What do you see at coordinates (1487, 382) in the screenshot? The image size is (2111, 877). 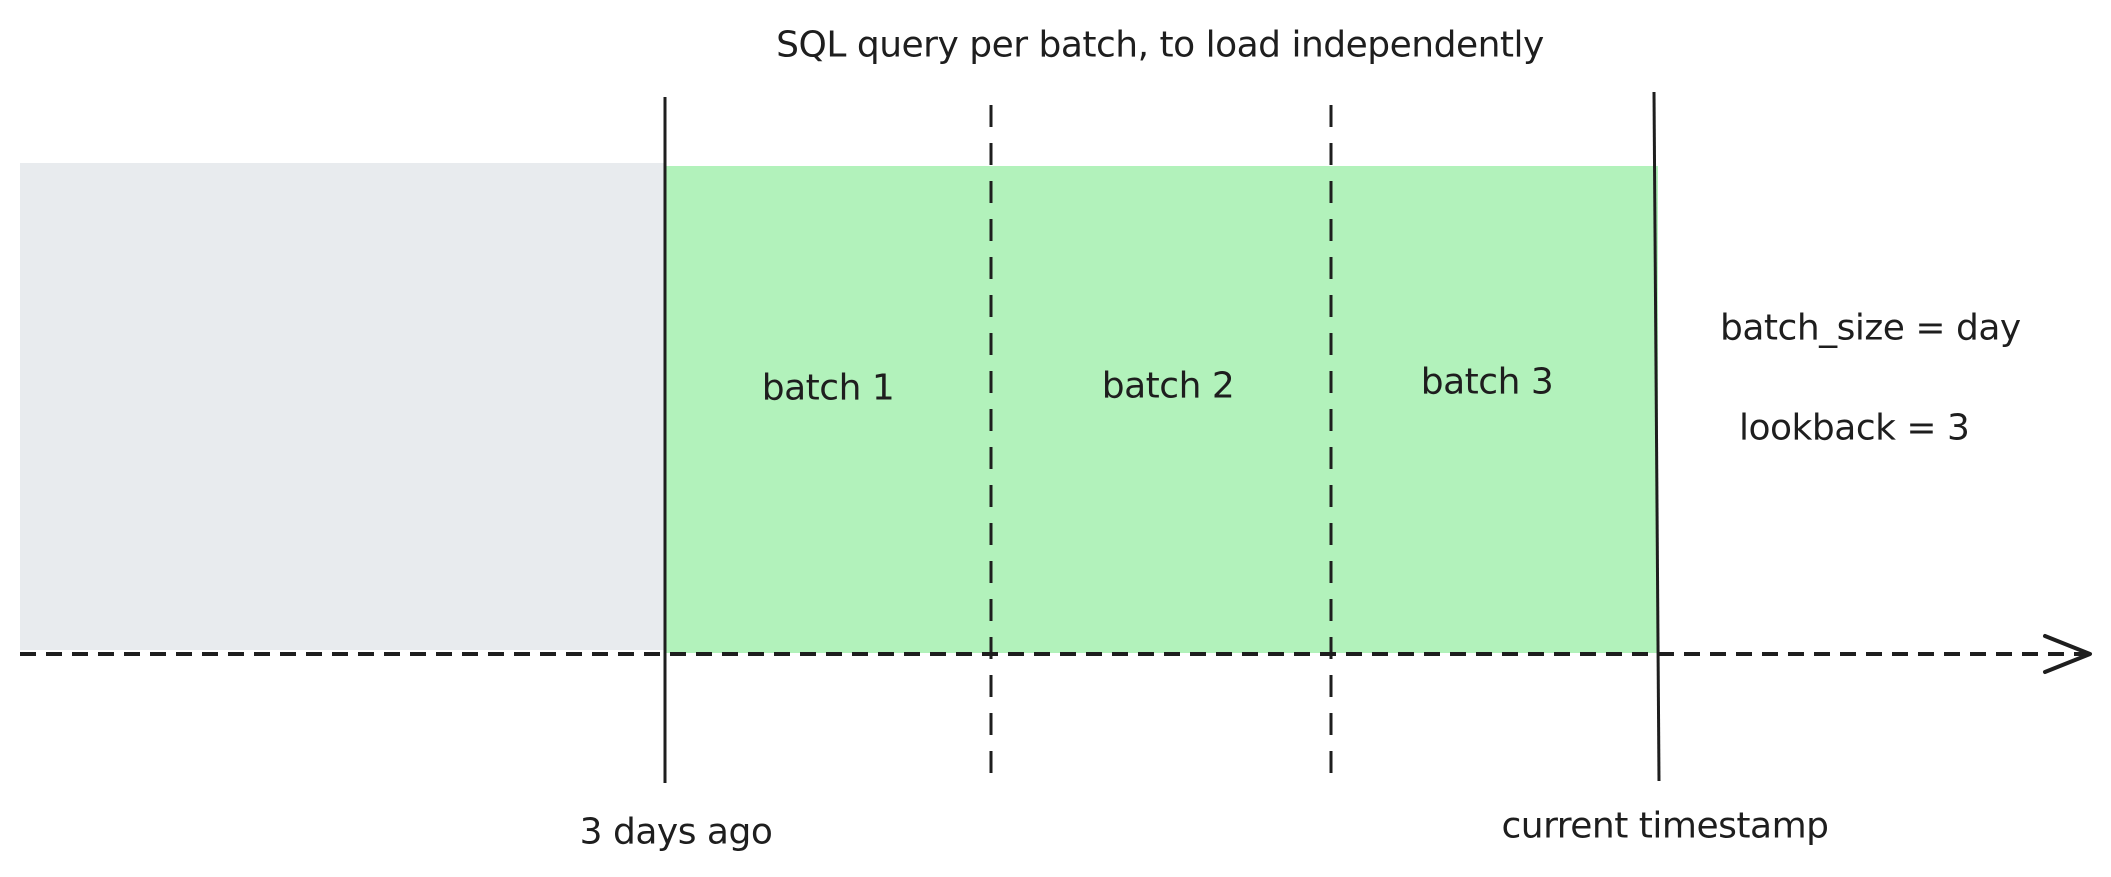 I see `batch-label-3: batch 3` at bounding box center [1487, 382].